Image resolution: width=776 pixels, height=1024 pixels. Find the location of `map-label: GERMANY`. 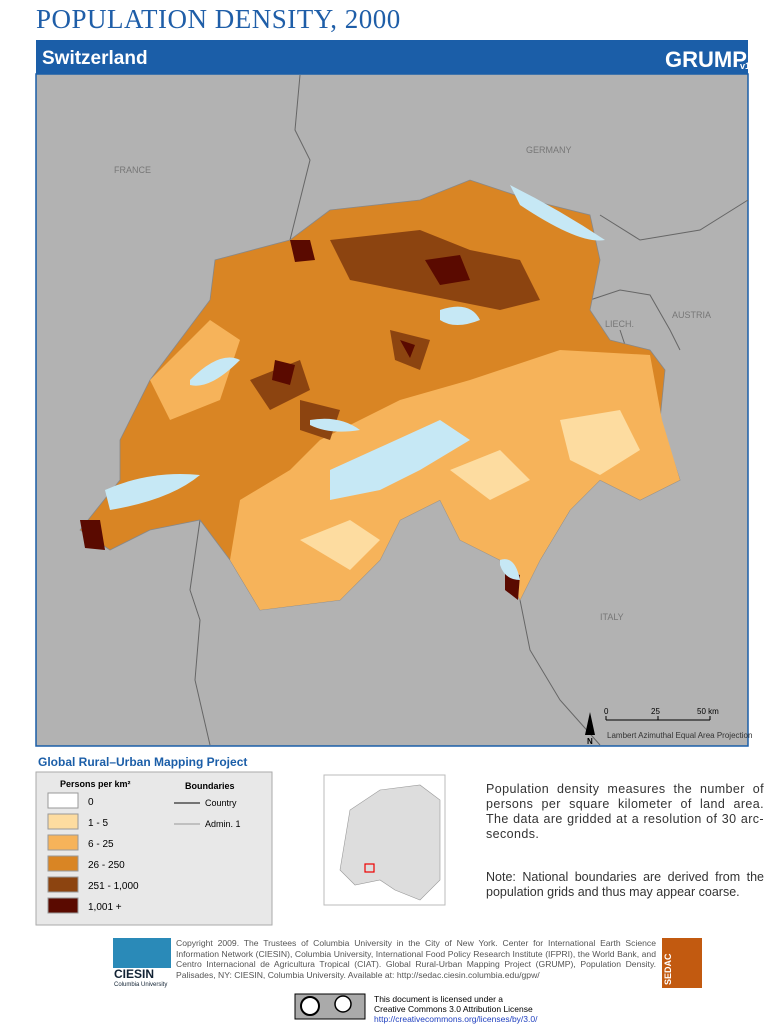

map-label: GERMANY is located at coordinates (549, 150).